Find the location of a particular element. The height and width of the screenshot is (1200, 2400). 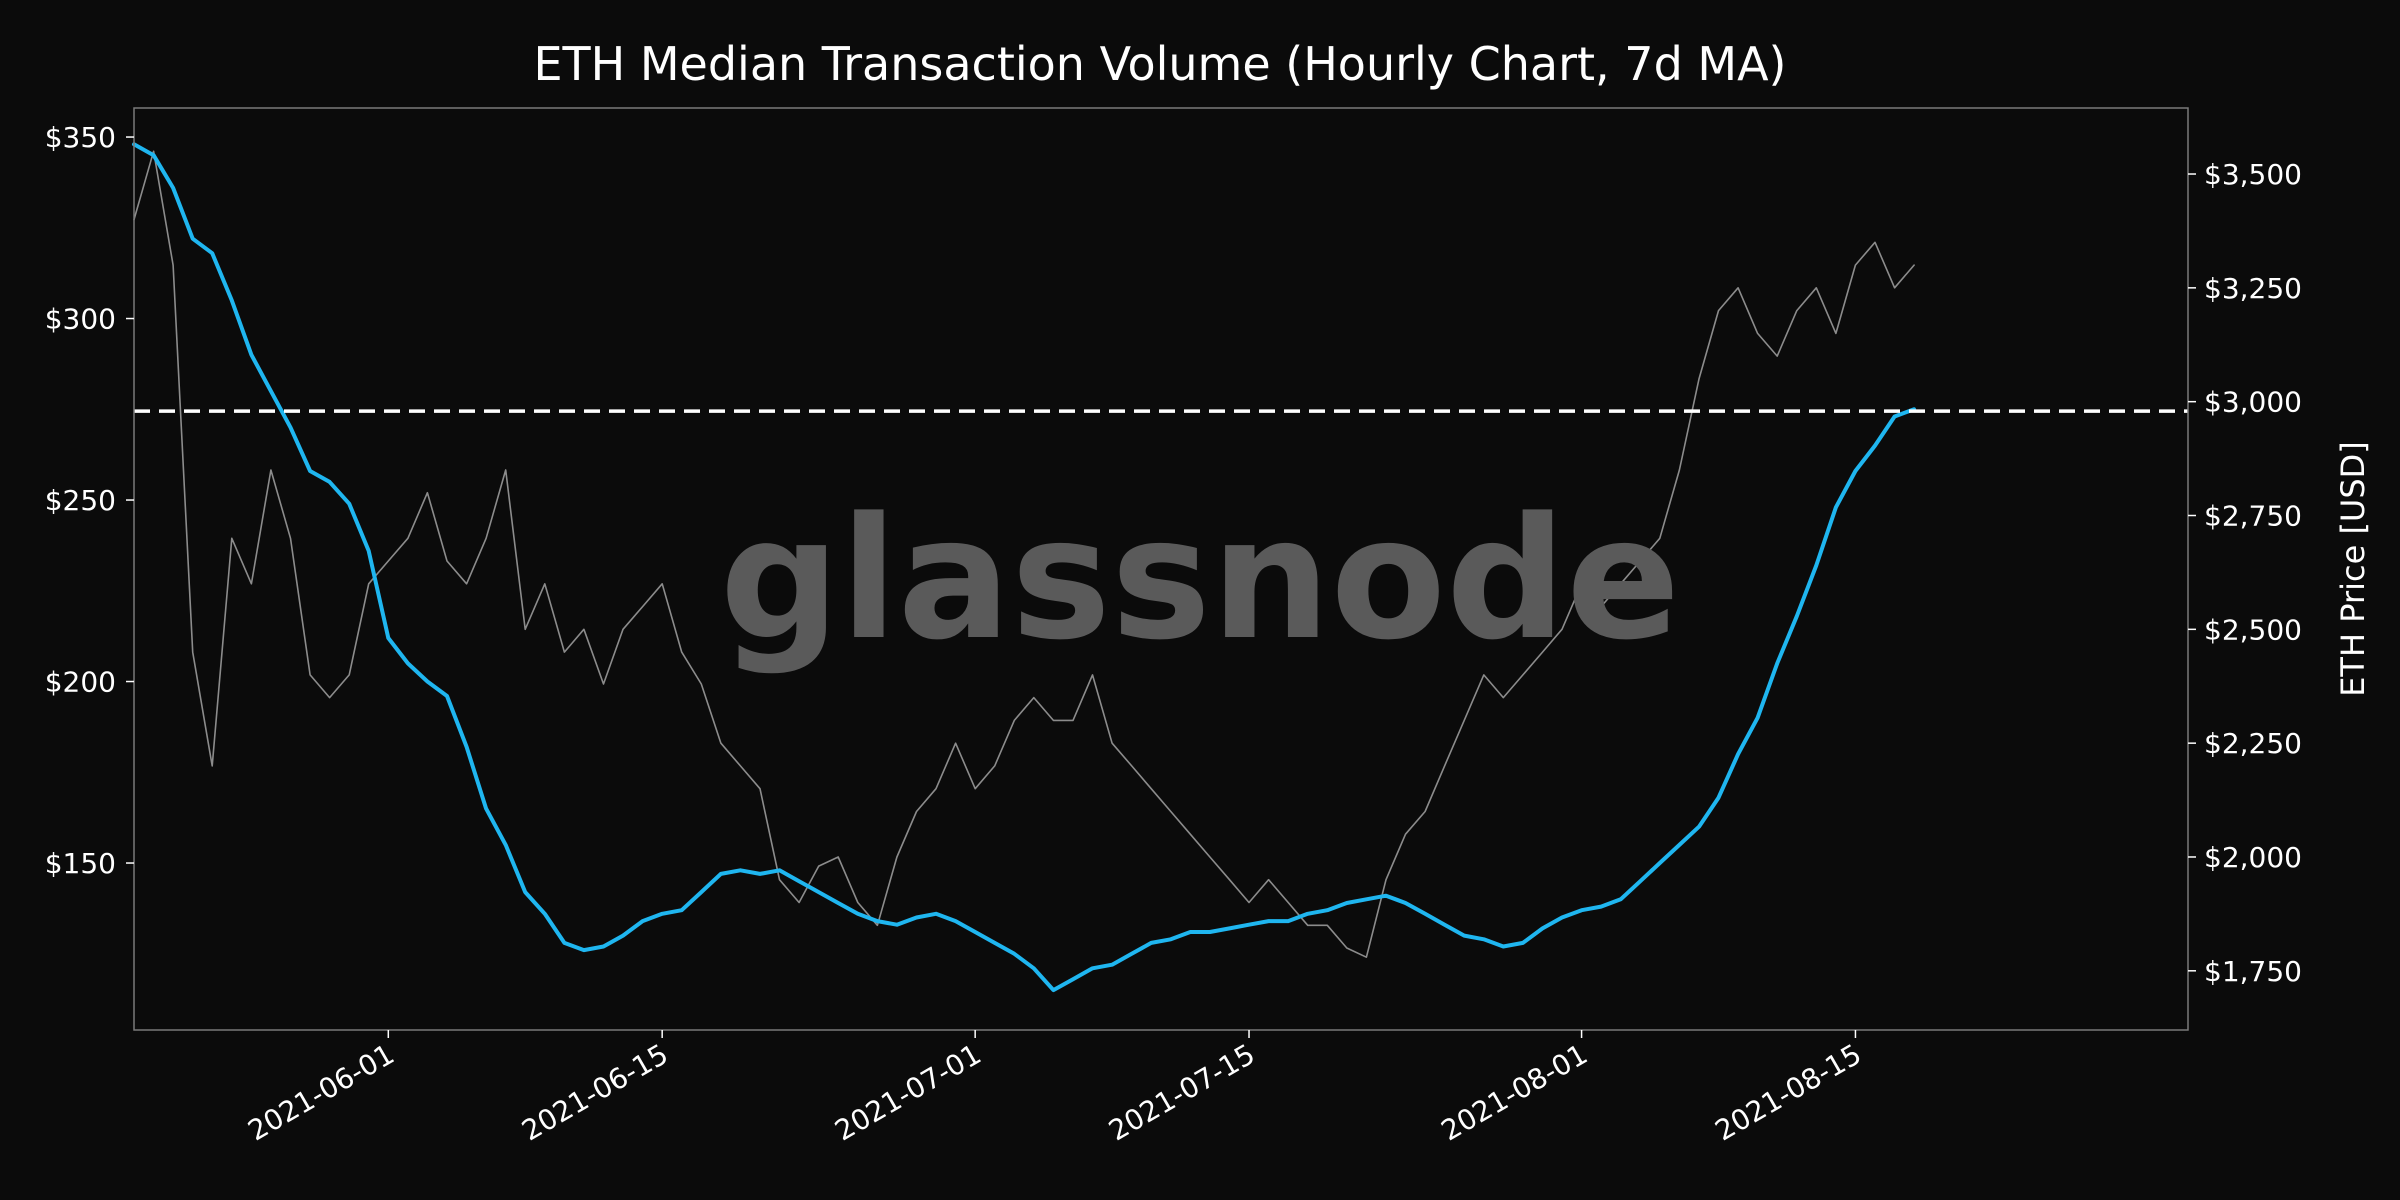

right-axis-label: ETH Price [USD] is located at coordinates (2353, 569).